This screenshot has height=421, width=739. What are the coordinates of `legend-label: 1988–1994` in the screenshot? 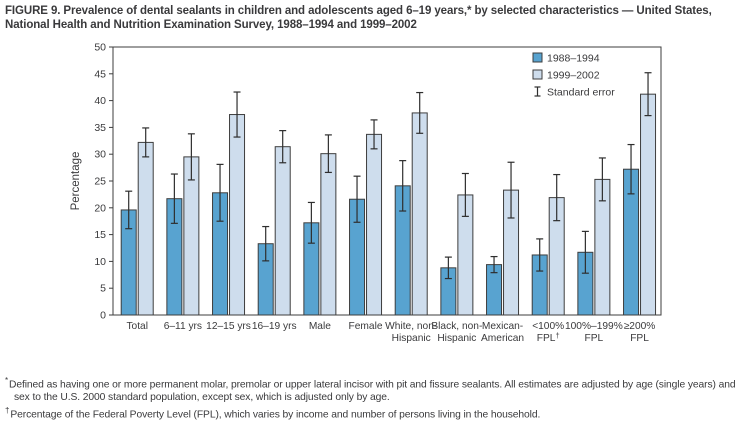 It's located at (573, 59).